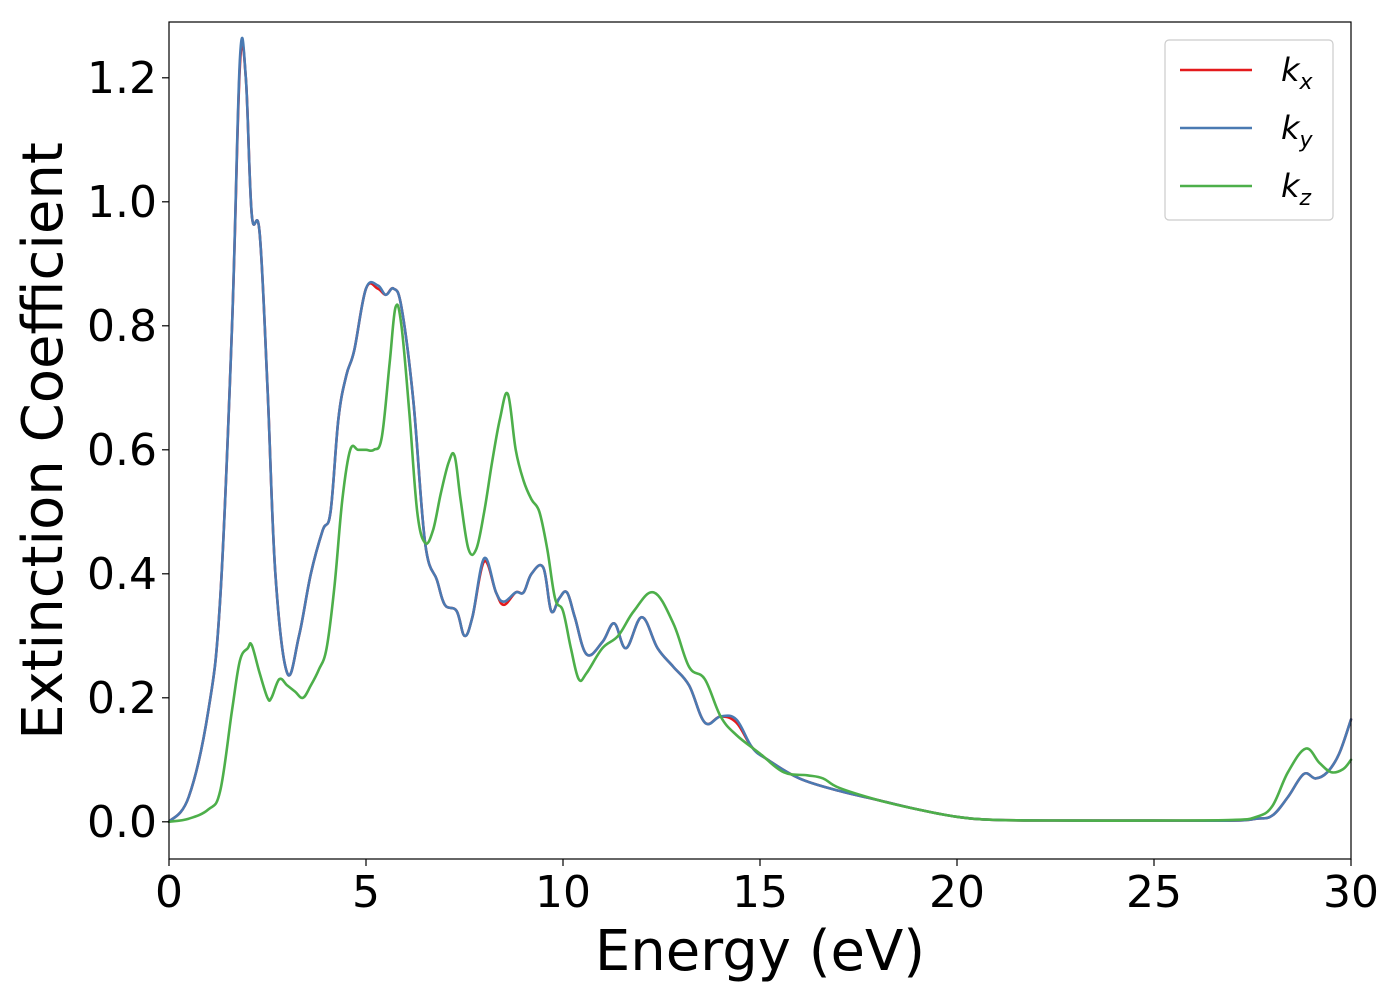 This screenshot has width=1400, height=1000. I want to click on y-tick-label: 0.2, so click(122, 698).